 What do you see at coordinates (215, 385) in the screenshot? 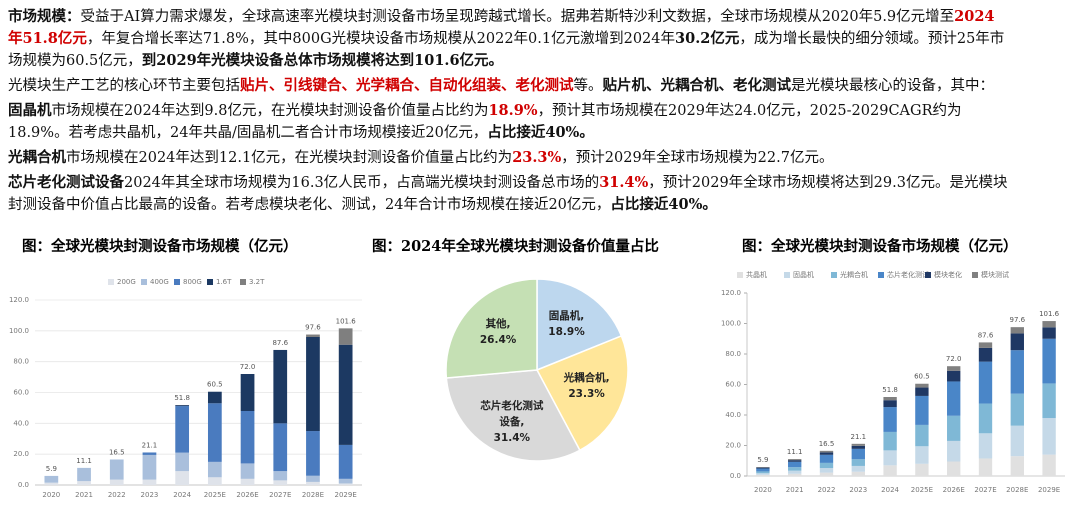
I see `total-label: 60.5` at bounding box center [215, 385].